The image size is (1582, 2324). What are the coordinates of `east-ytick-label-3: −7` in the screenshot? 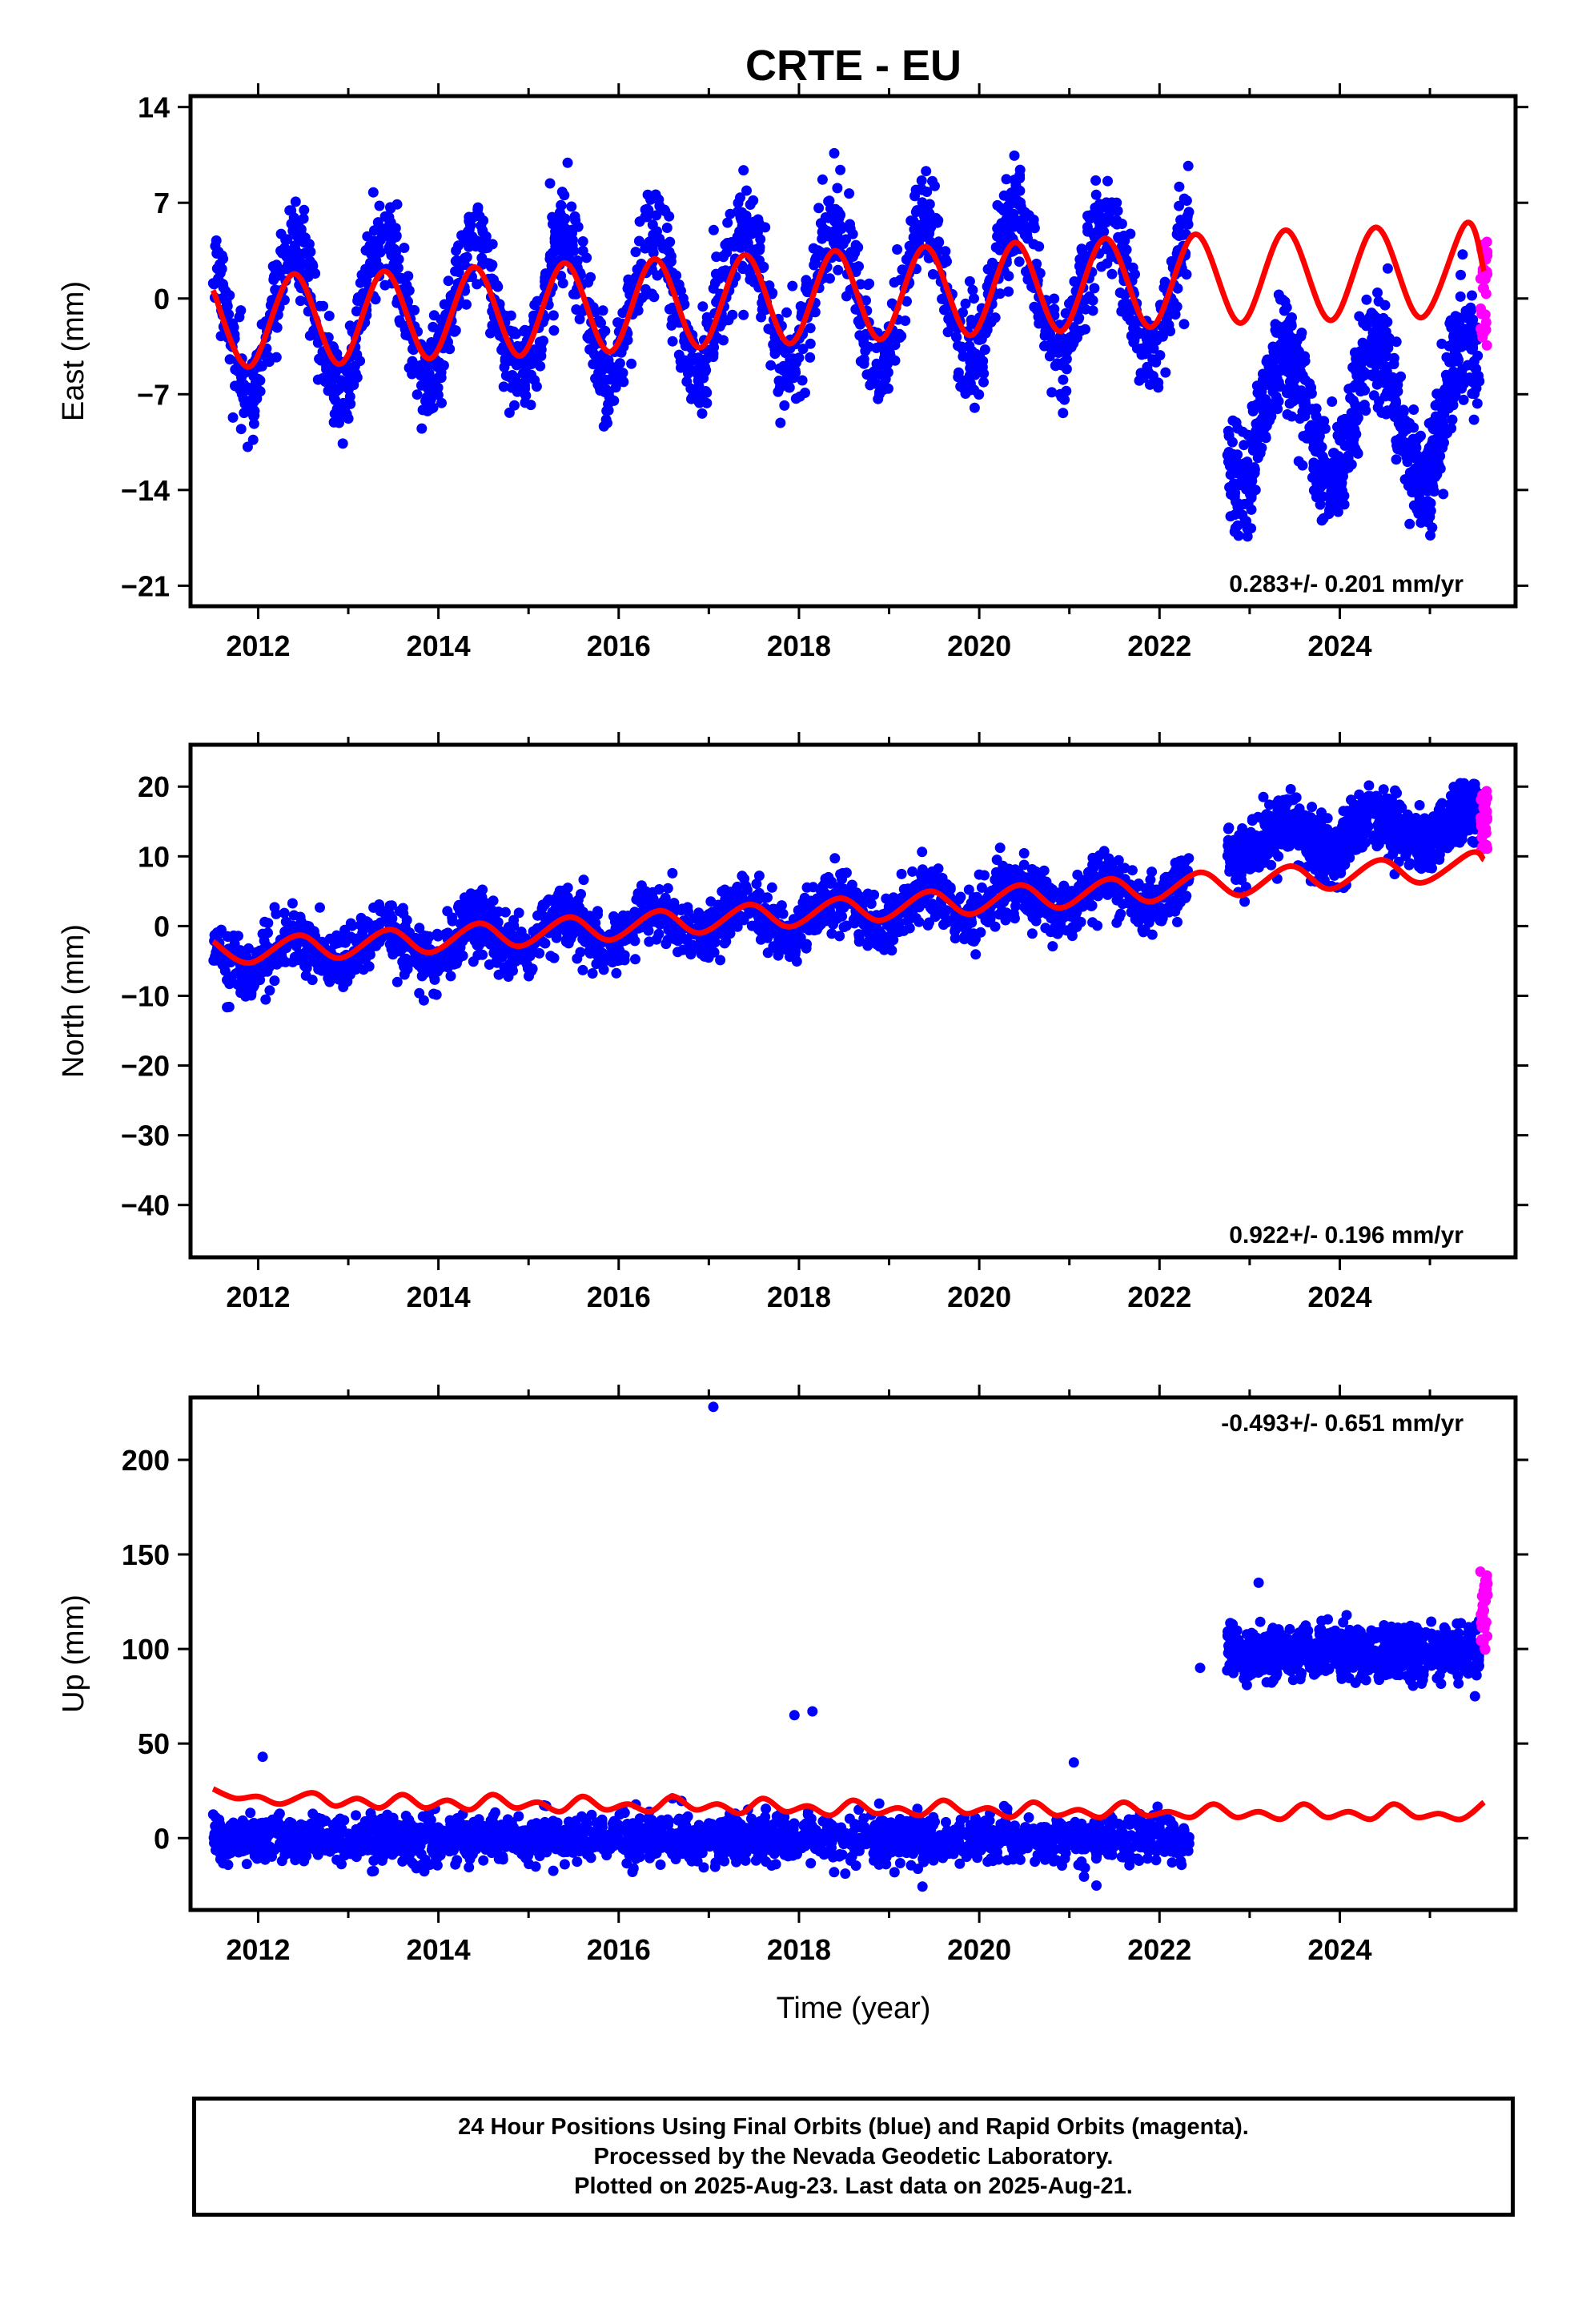 It's located at (154, 394).